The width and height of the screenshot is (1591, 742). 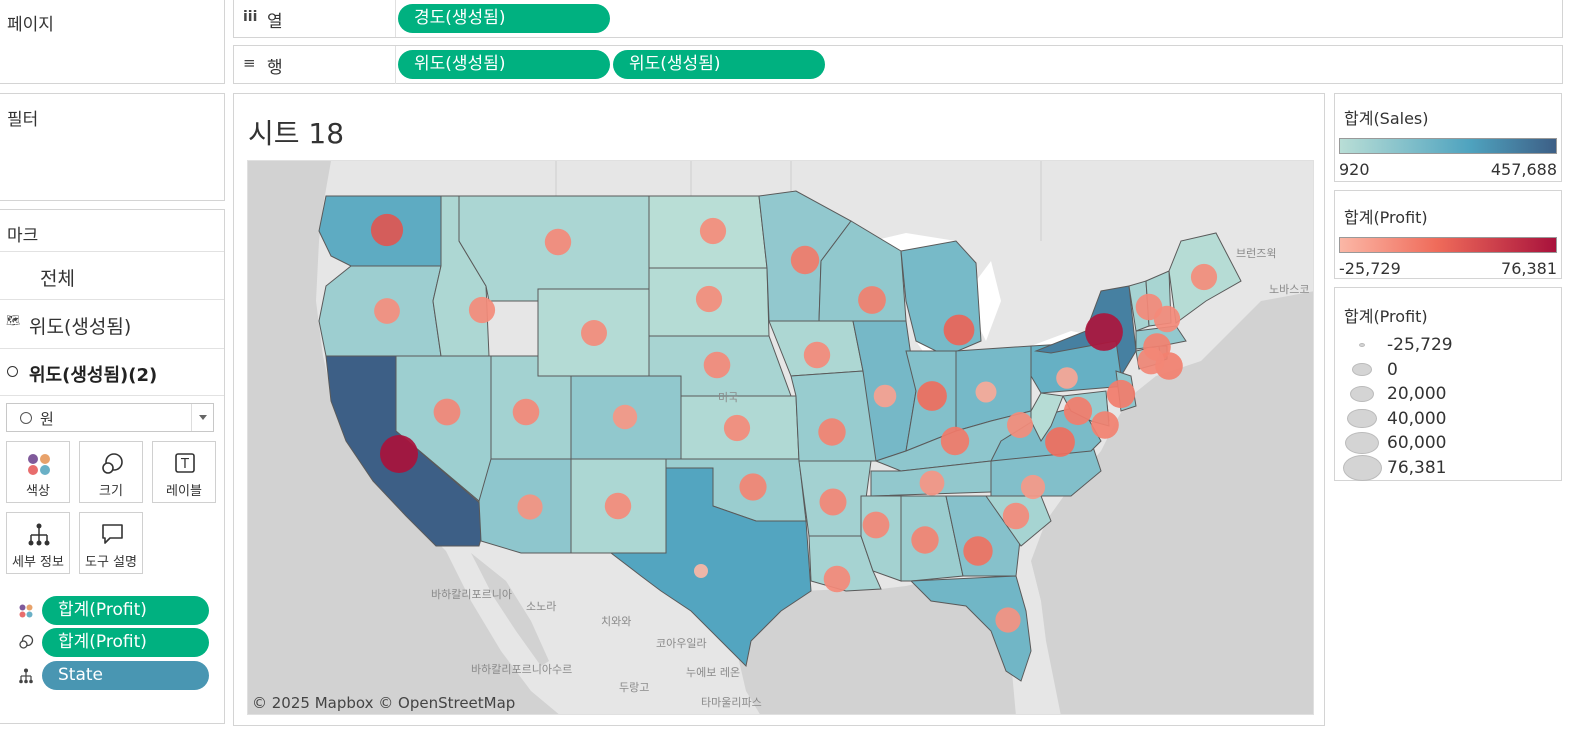 I want to click on detail-button: 세부 정보, so click(x=38, y=543).